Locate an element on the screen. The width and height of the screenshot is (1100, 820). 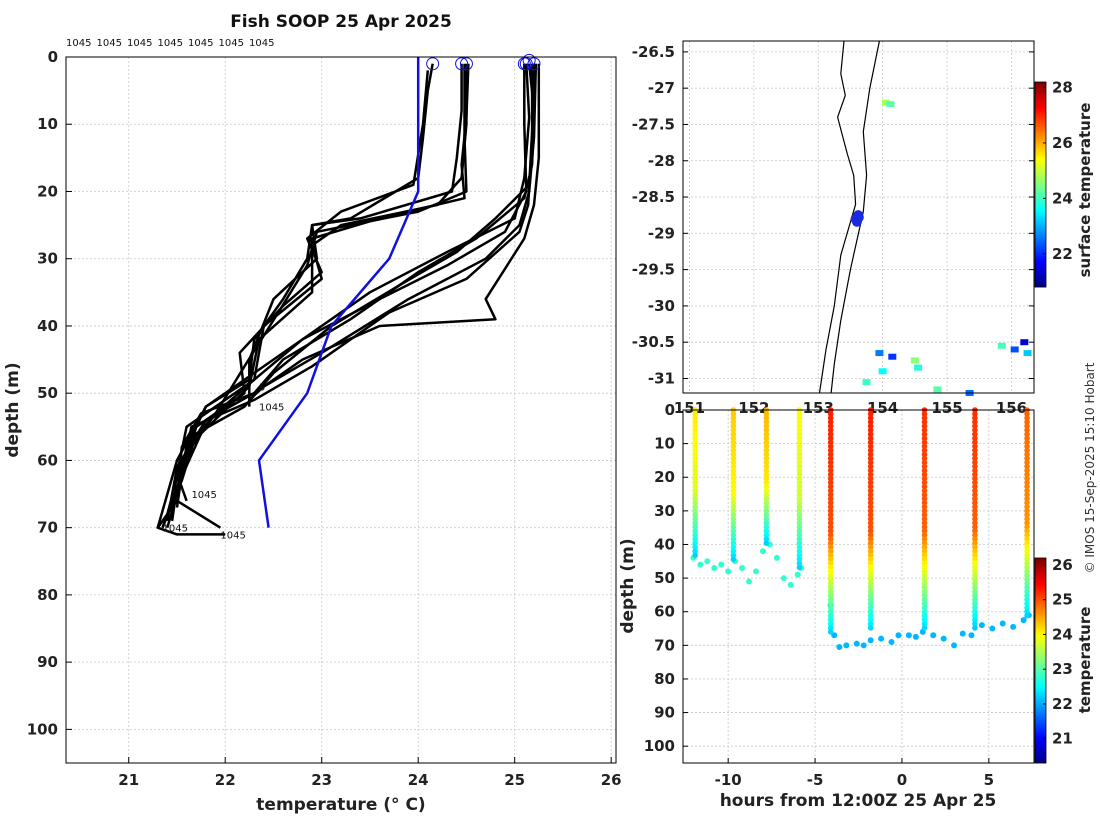
map-x-tick-label: 152 is located at coordinates (753, 408).